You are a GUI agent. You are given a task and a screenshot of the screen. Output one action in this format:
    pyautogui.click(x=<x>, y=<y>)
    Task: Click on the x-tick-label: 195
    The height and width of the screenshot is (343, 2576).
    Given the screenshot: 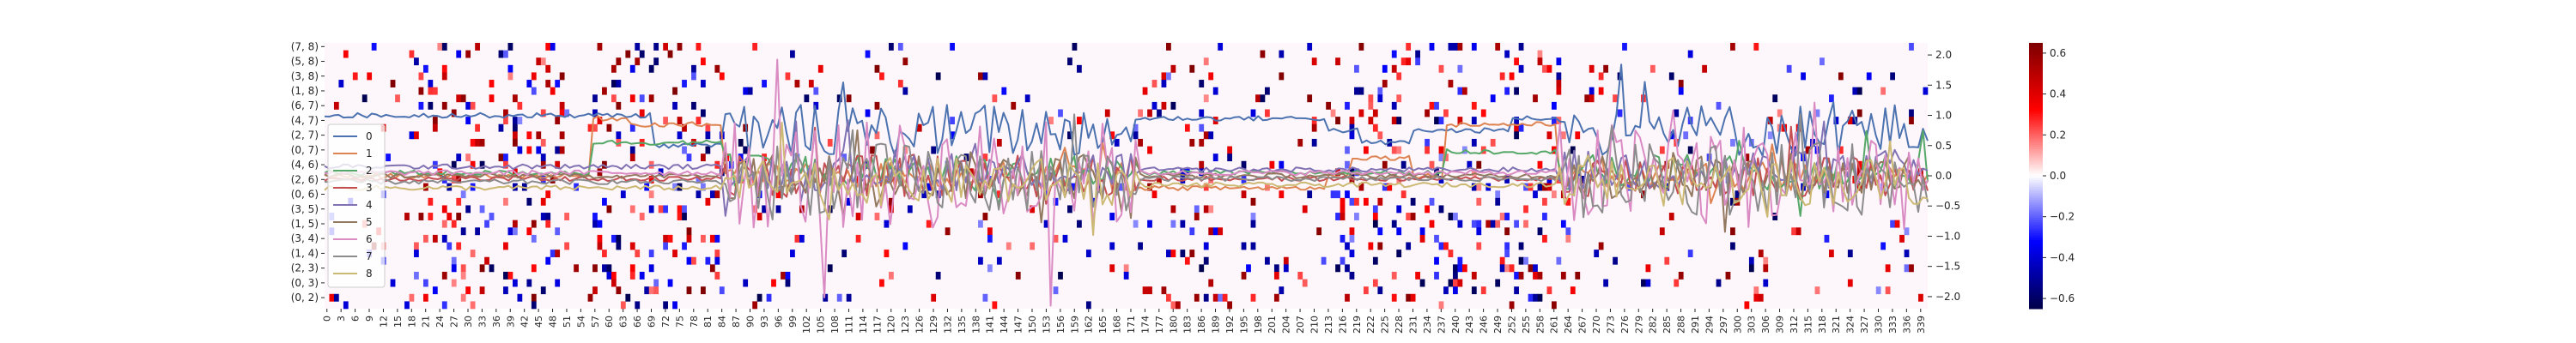 What is the action you would take?
    pyautogui.click(x=1243, y=325)
    